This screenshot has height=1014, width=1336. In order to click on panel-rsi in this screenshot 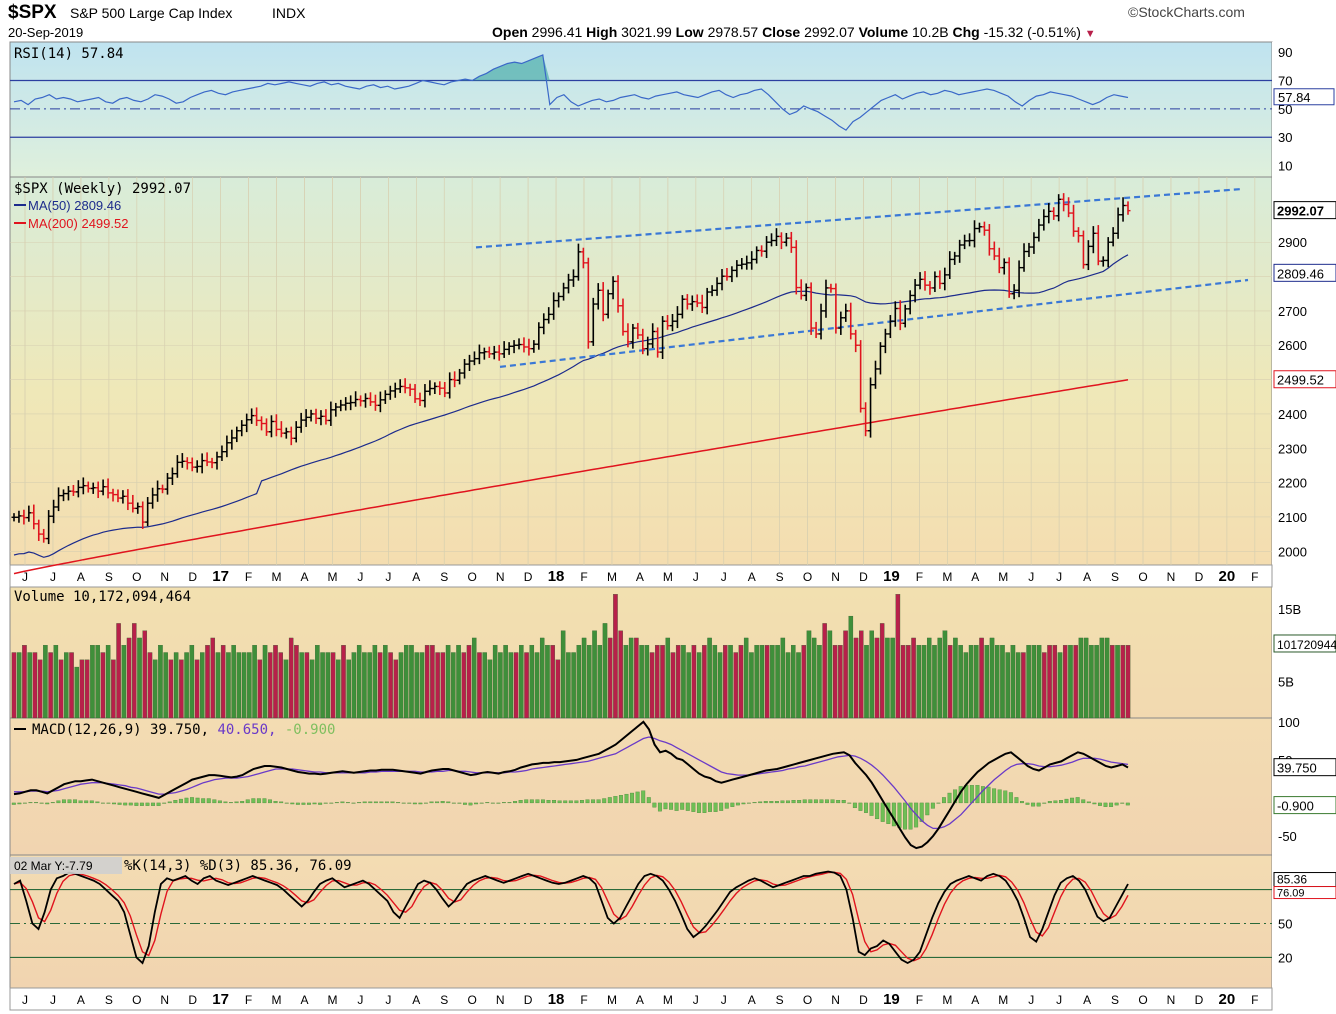, I will do `click(641, 109)`.